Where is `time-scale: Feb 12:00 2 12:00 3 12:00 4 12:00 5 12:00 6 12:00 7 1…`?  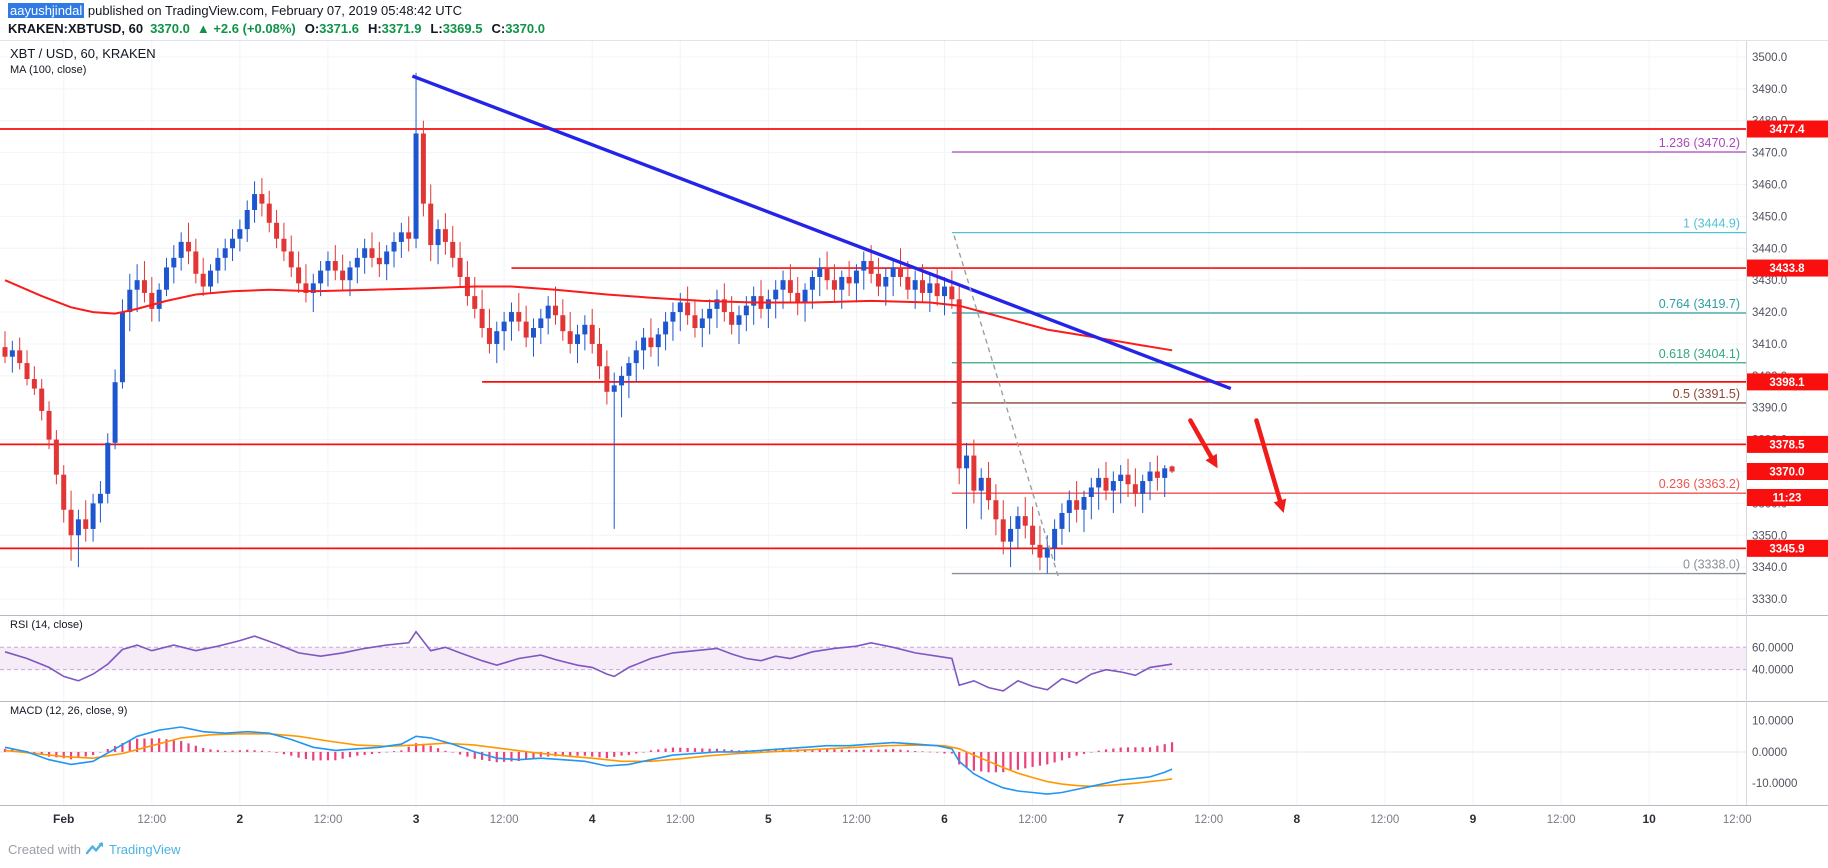
time-scale: Feb 12:00 2 12:00 3 12:00 4 12:00 5 12:00 6 12:00 7 1… is located at coordinates (902, 819).